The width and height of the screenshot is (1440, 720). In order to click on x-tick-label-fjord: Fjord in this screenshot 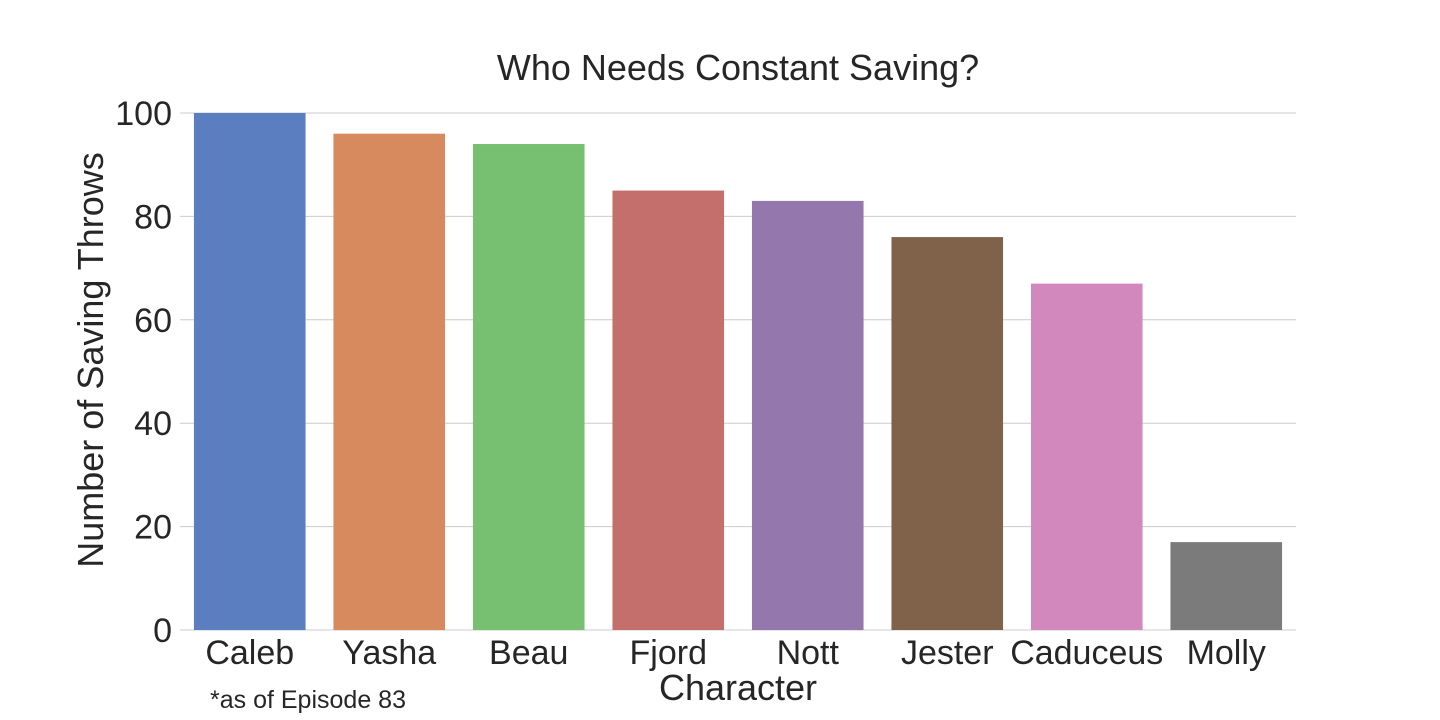, I will do `click(668, 653)`.